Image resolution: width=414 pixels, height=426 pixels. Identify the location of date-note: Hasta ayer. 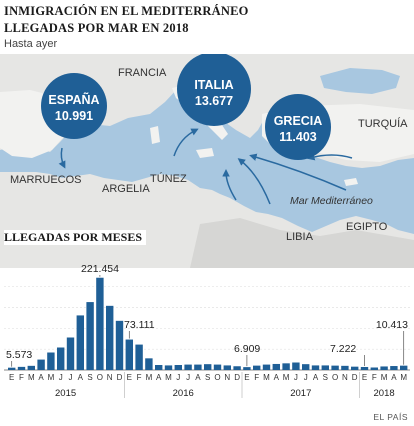
(31, 44).